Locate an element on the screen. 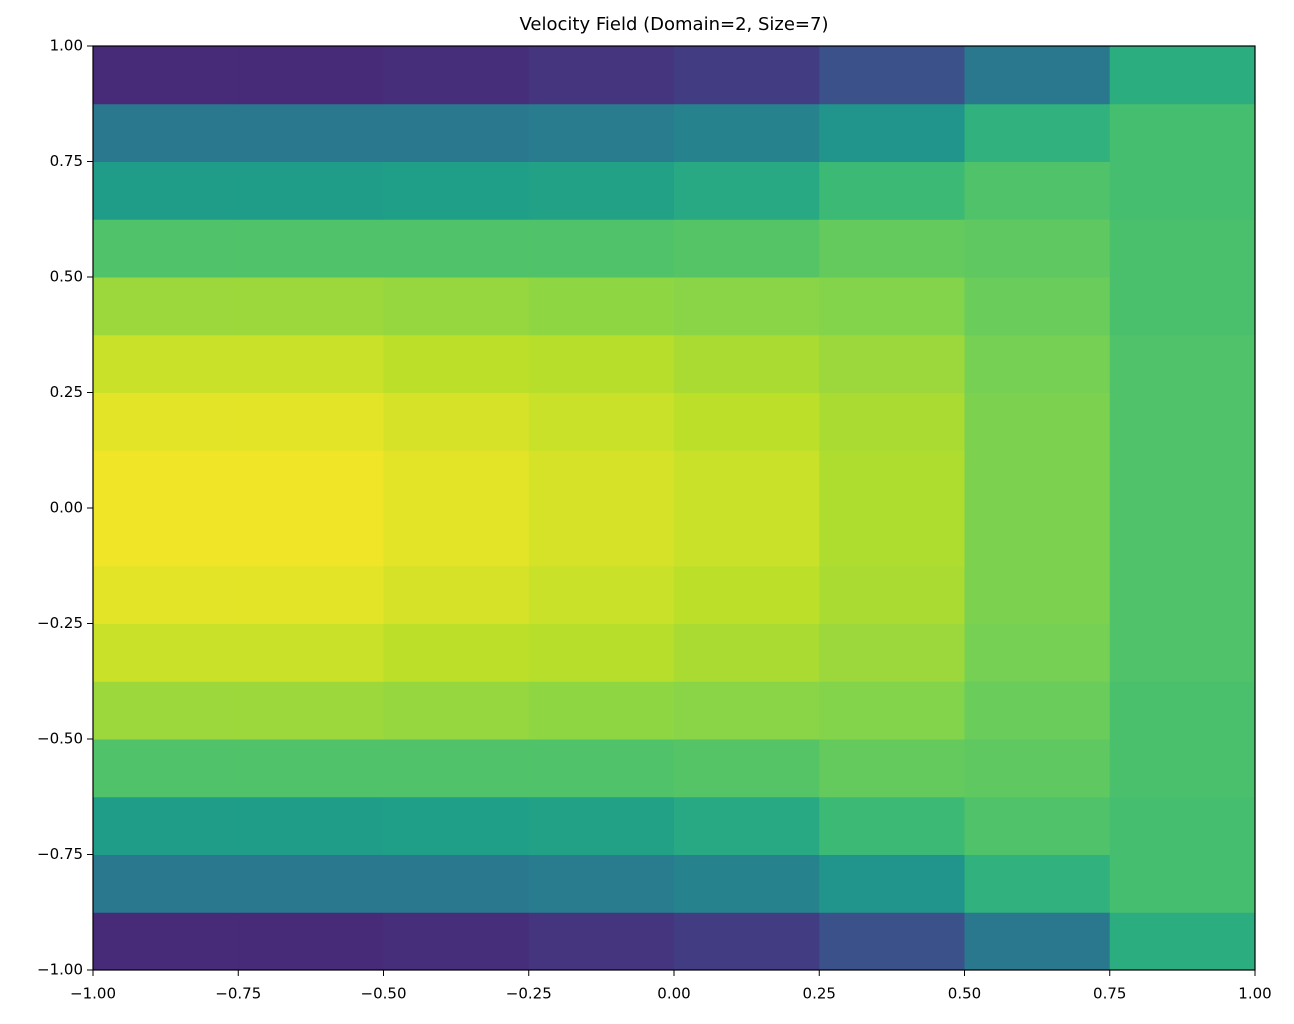 Image resolution: width=1294 pixels, height=1024 pixels. y-tick-label: −0.25 is located at coordinates (60, 623).